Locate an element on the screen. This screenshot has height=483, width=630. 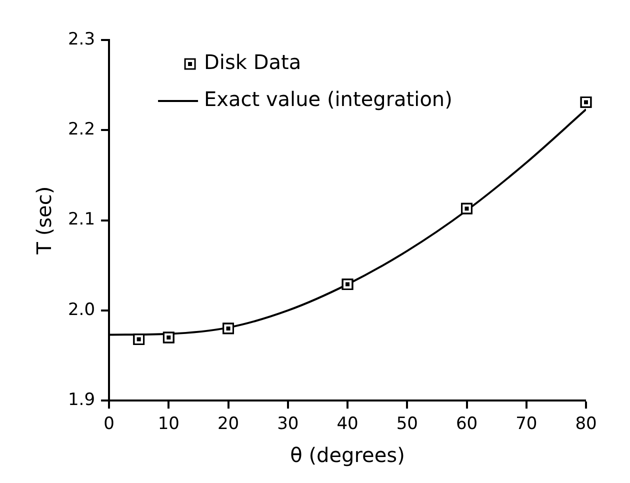
y-tick-label: 2.1 is located at coordinates (82, 220).